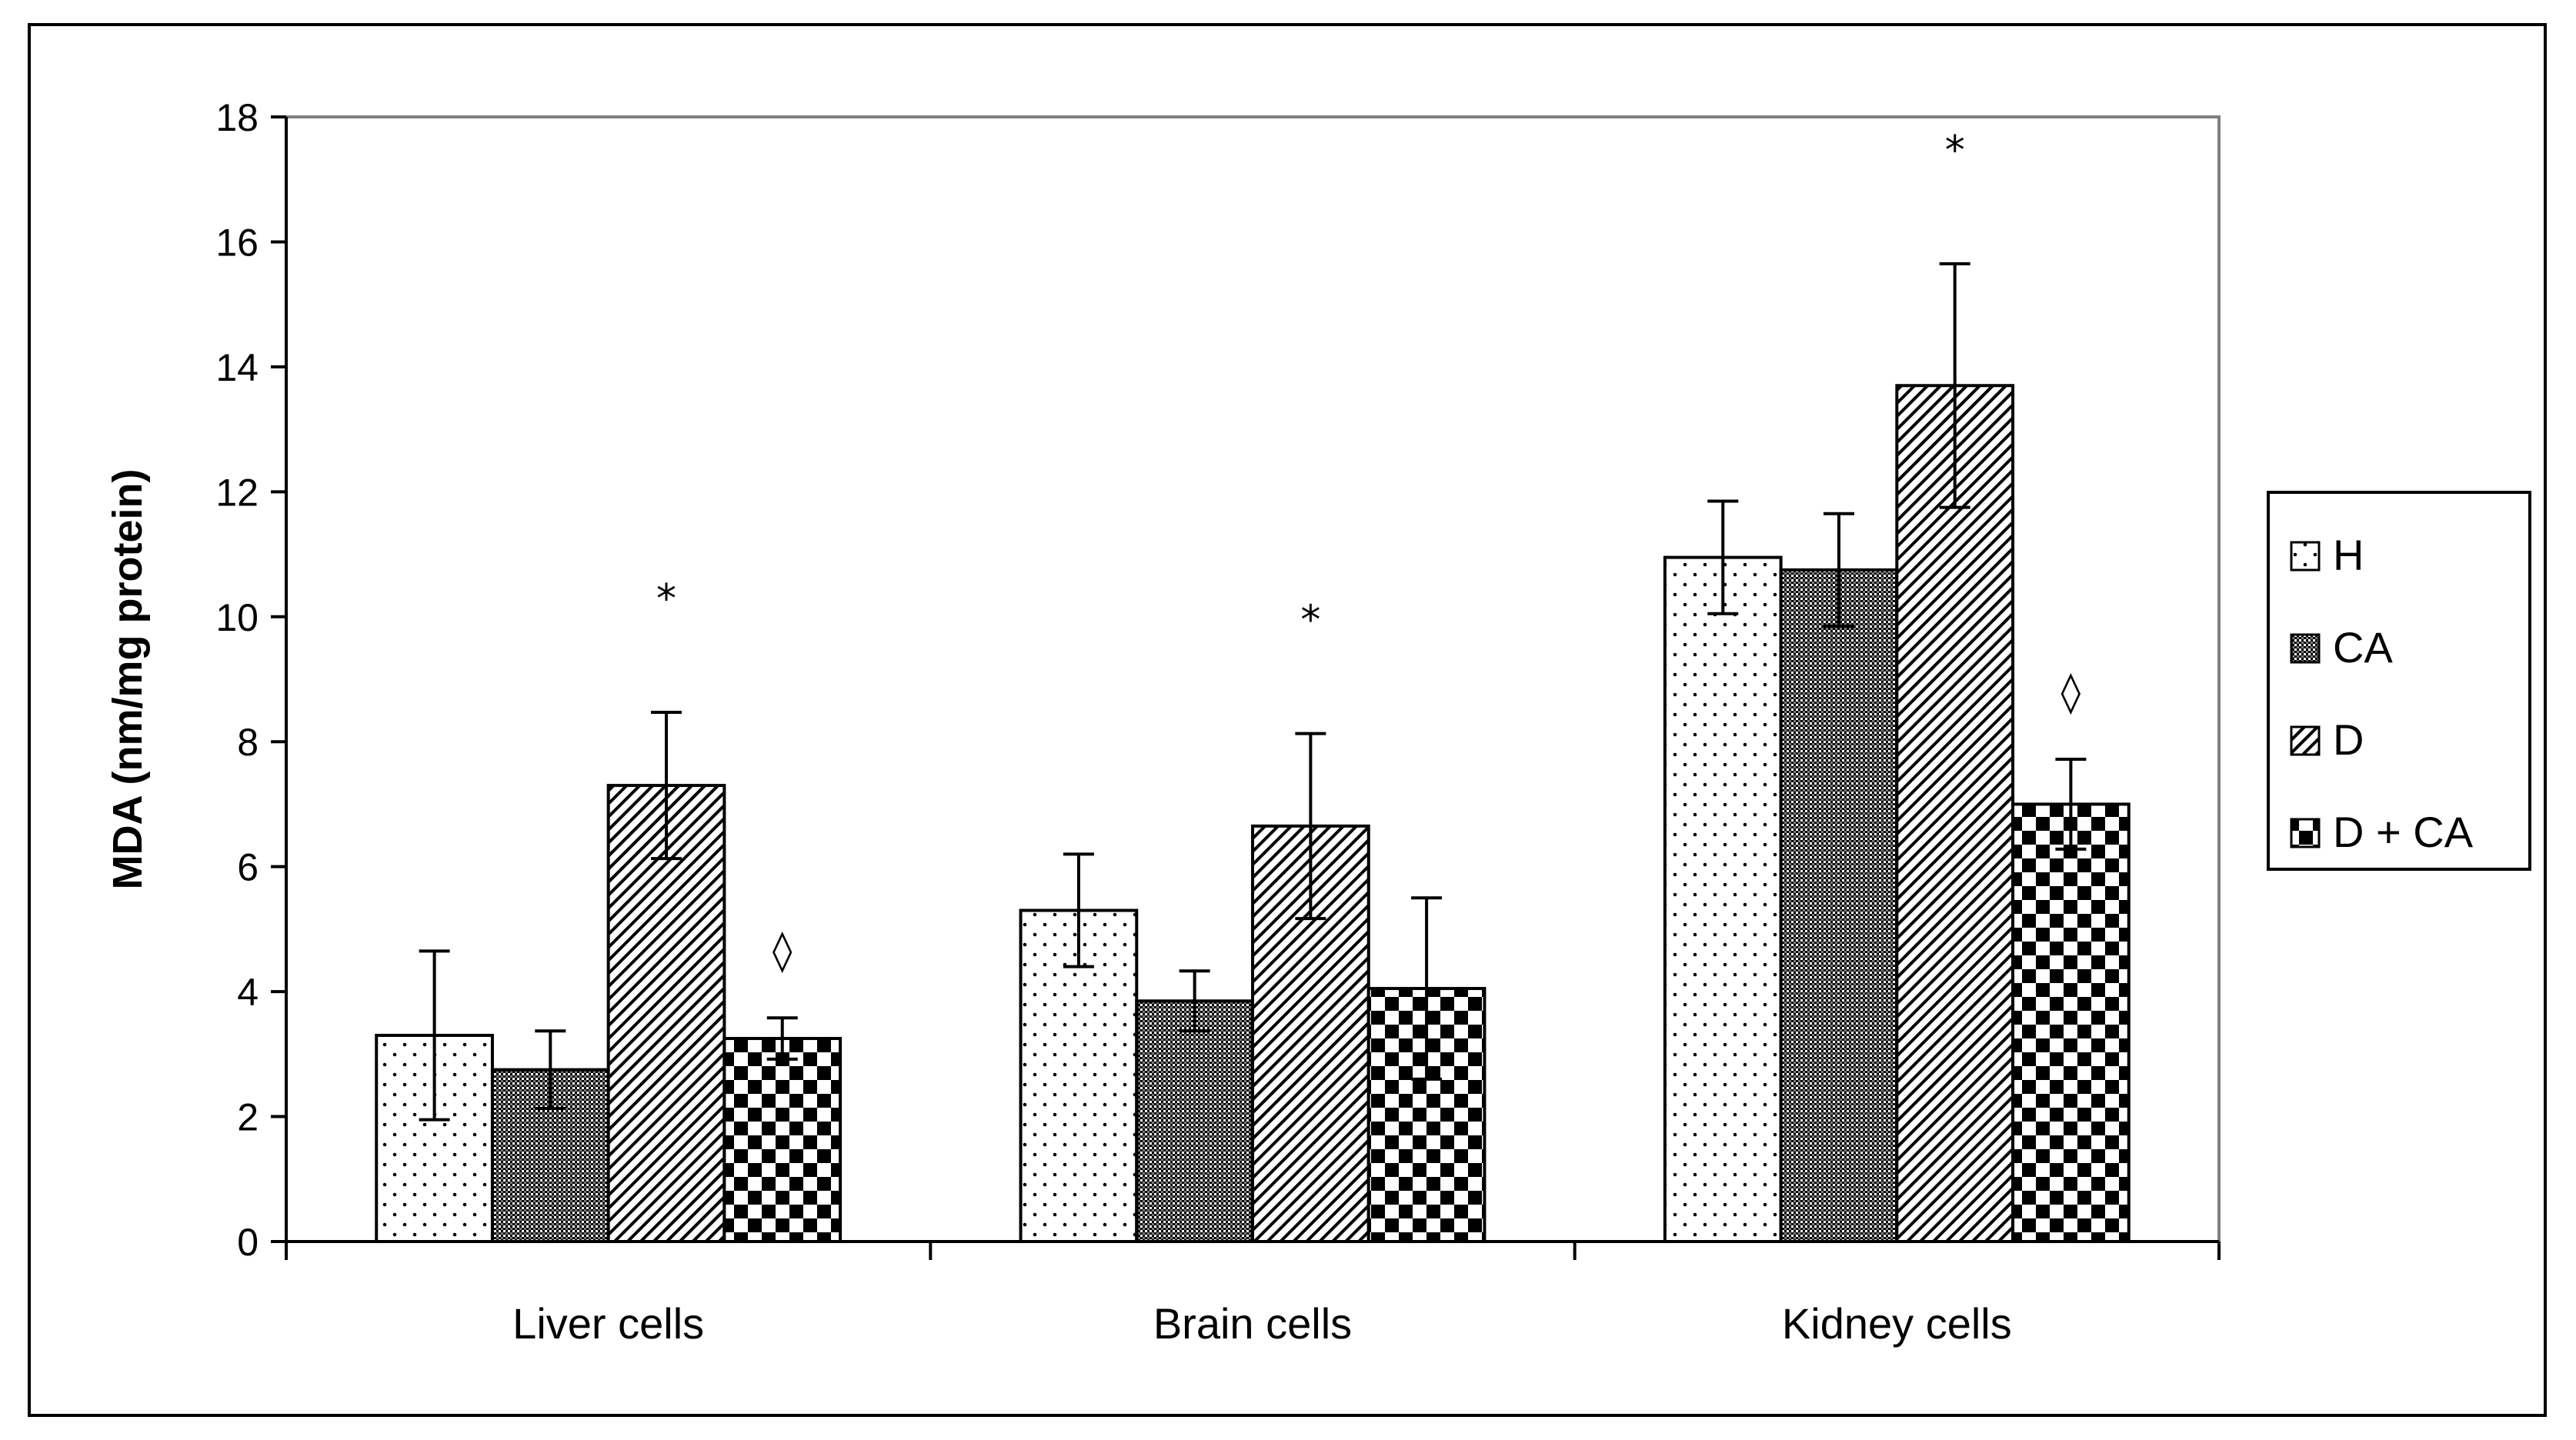 The image size is (2576, 1440). What do you see at coordinates (2403, 832) in the screenshot?
I see `legend-label: D + CA` at bounding box center [2403, 832].